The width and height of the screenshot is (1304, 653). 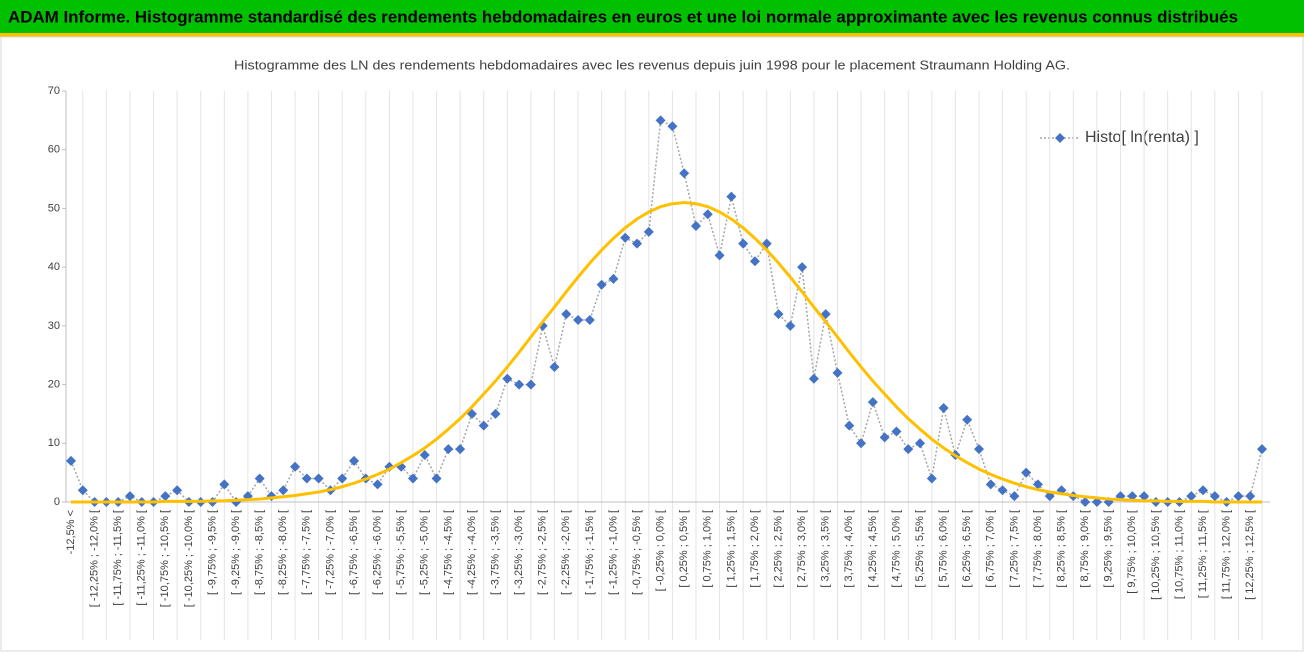 What do you see at coordinates (920, 549) in the screenshot?
I see `x-tick-label: [ 5,25% ; 5,5% [` at bounding box center [920, 549].